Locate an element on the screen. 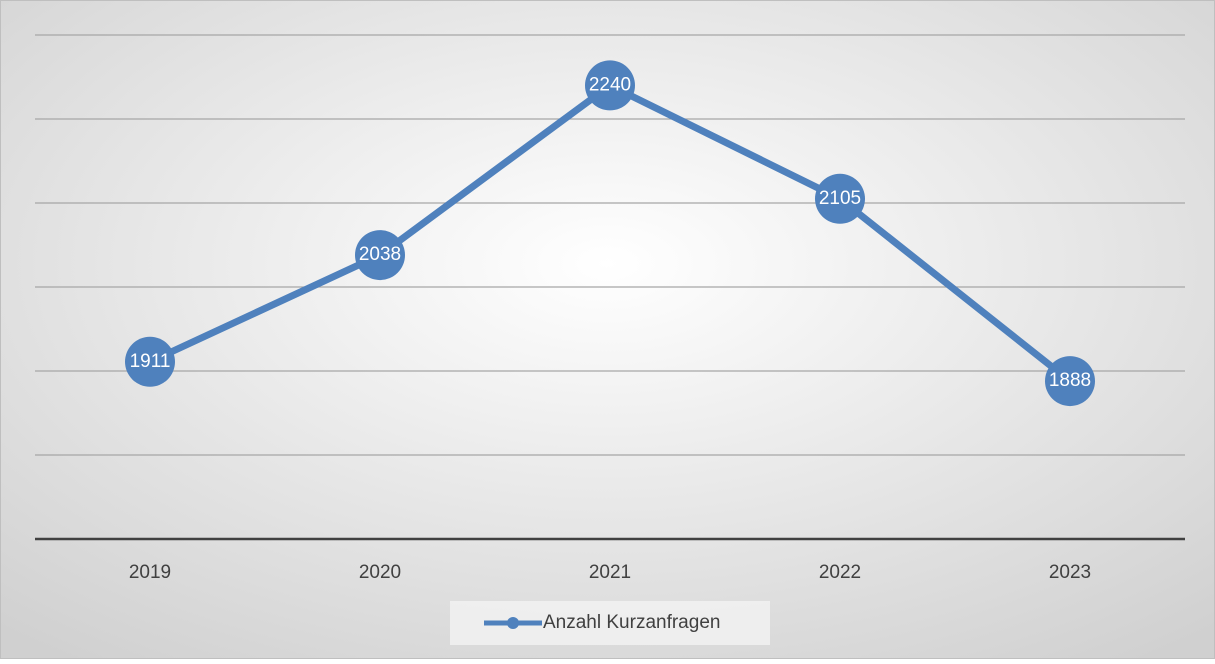 The height and width of the screenshot is (664, 1215). legend-label: Anzahl Kurzanfragen is located at coordinates (631, 622).